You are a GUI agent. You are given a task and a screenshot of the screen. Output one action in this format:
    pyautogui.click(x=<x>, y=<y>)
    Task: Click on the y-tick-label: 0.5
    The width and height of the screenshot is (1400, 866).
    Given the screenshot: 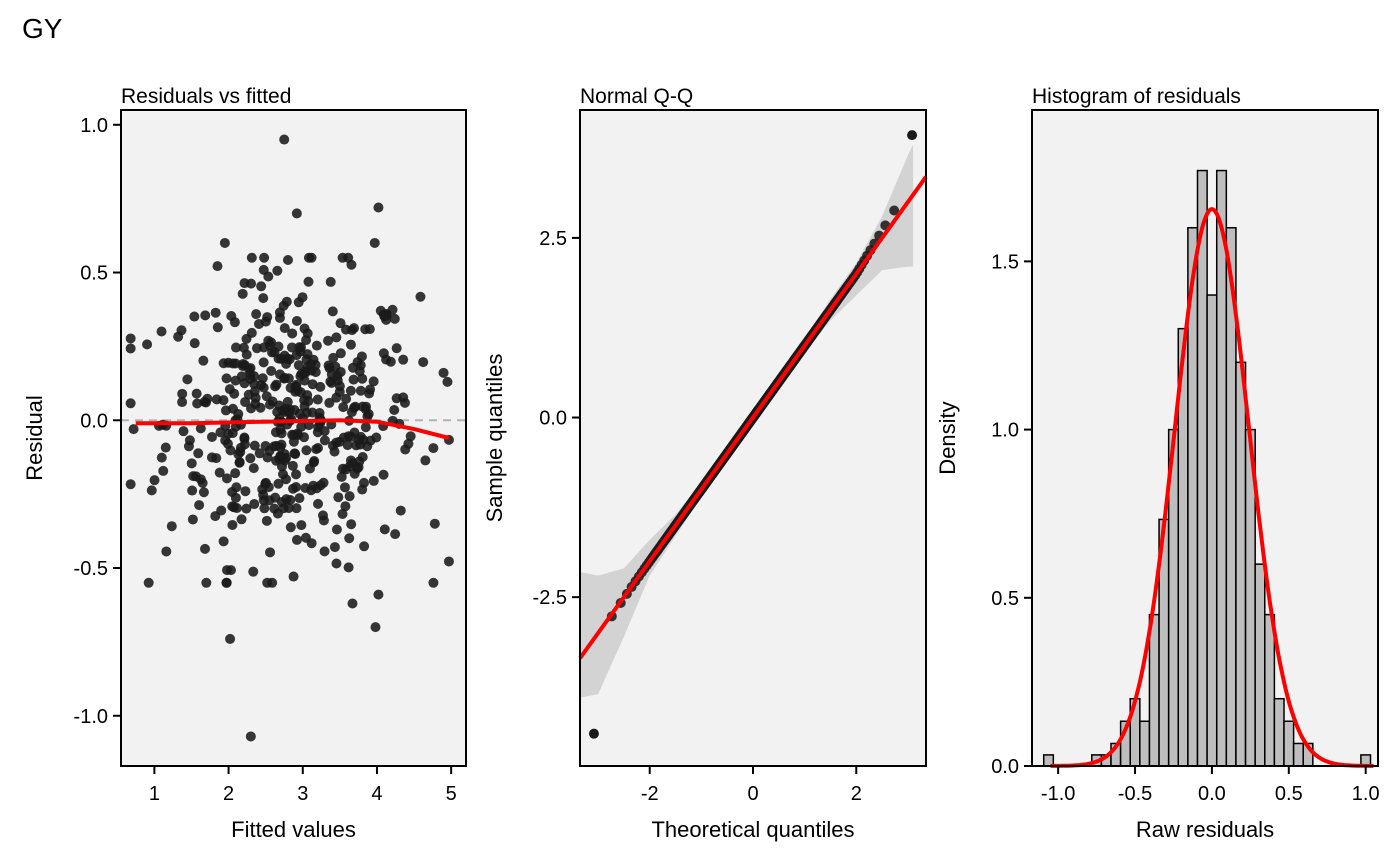 What is the action you would take?
    pyautogui.click(x=1005, y=599)
    